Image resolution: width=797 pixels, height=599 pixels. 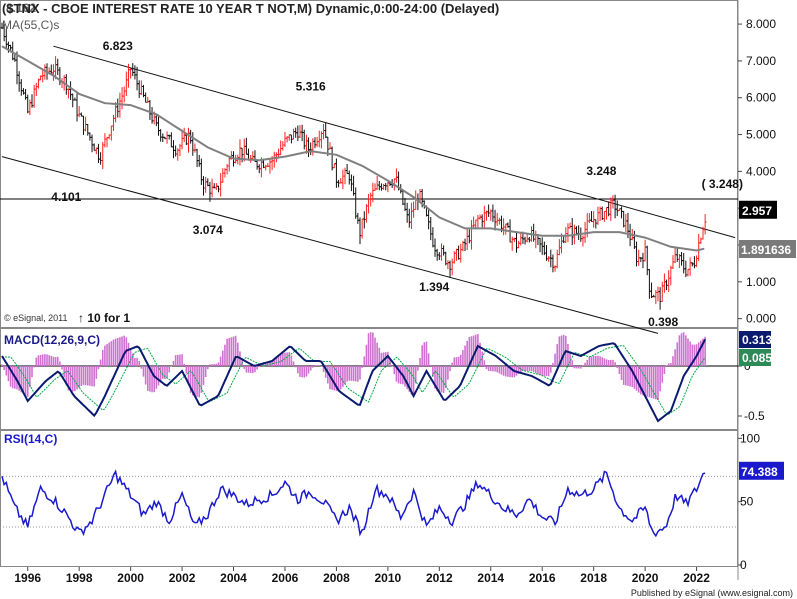 I want to click on macd-legend: MACD(12,26,9,C), so click(x=52, y=340).